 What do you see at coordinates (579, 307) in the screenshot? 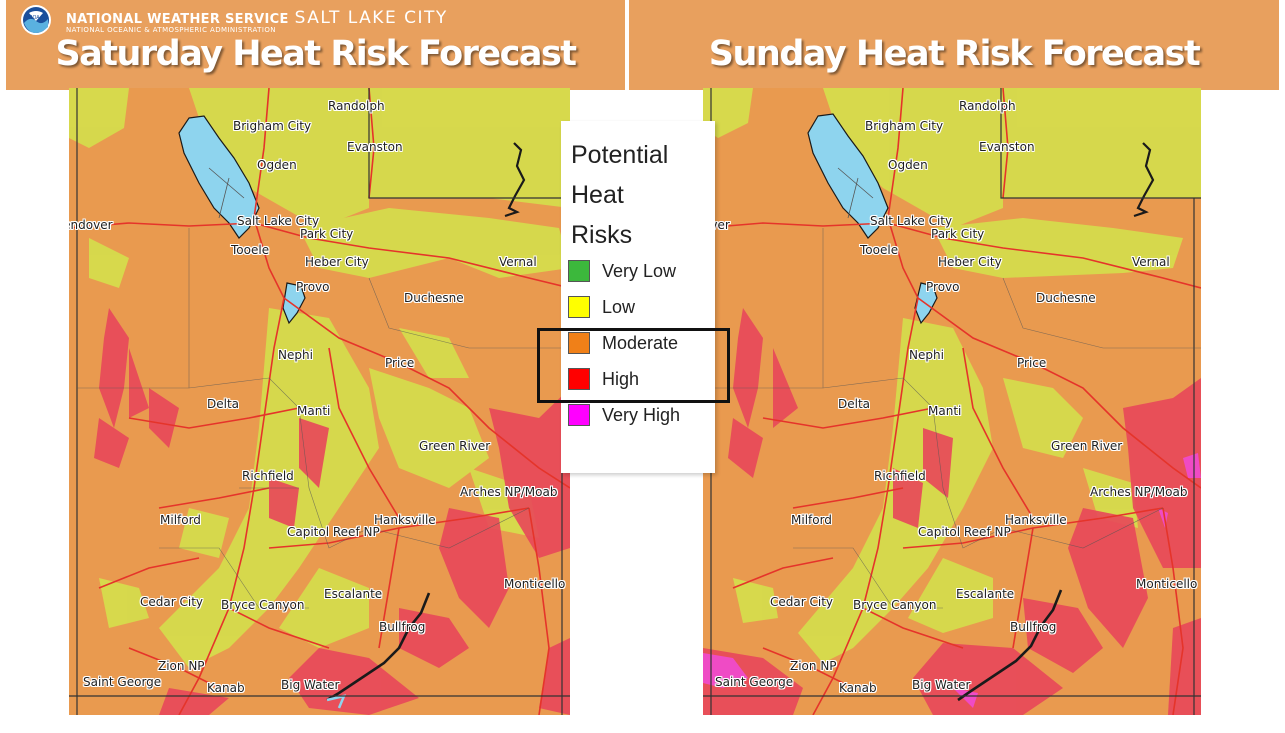
I see `swatch-low` at bounding box center [579, 307].